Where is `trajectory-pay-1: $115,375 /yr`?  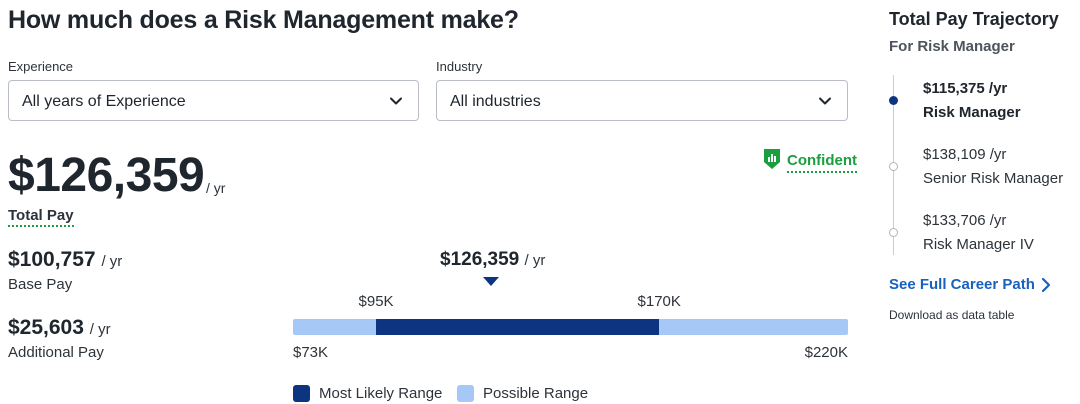
trajectory-pay-1: $115,375 /yr is located at coordinates (965, 88).